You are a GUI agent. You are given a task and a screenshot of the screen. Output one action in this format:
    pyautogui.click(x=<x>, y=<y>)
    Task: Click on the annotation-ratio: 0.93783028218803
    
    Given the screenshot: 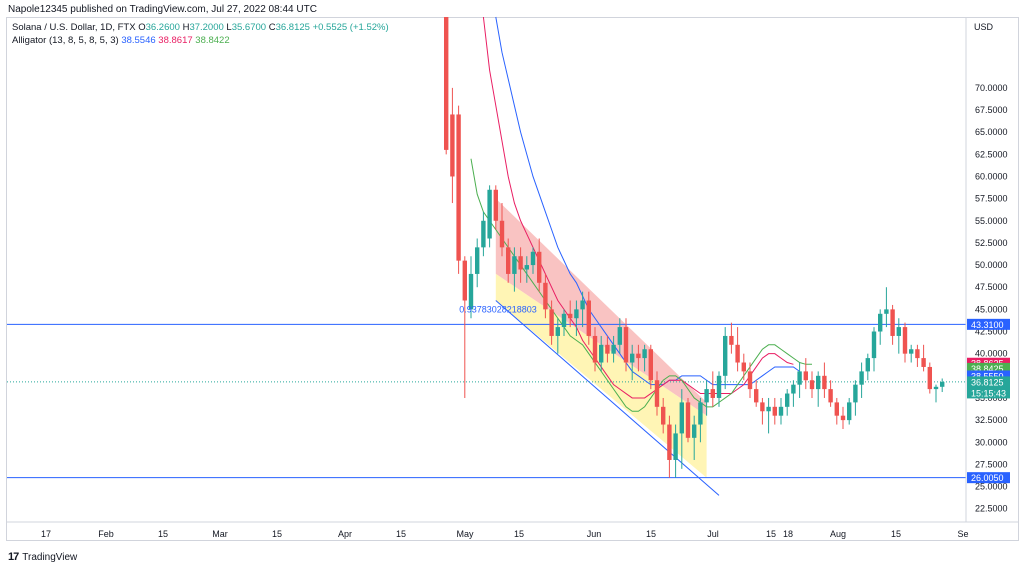 What is the action you would take?
    pyautogui.click(x=498, y=309)
    